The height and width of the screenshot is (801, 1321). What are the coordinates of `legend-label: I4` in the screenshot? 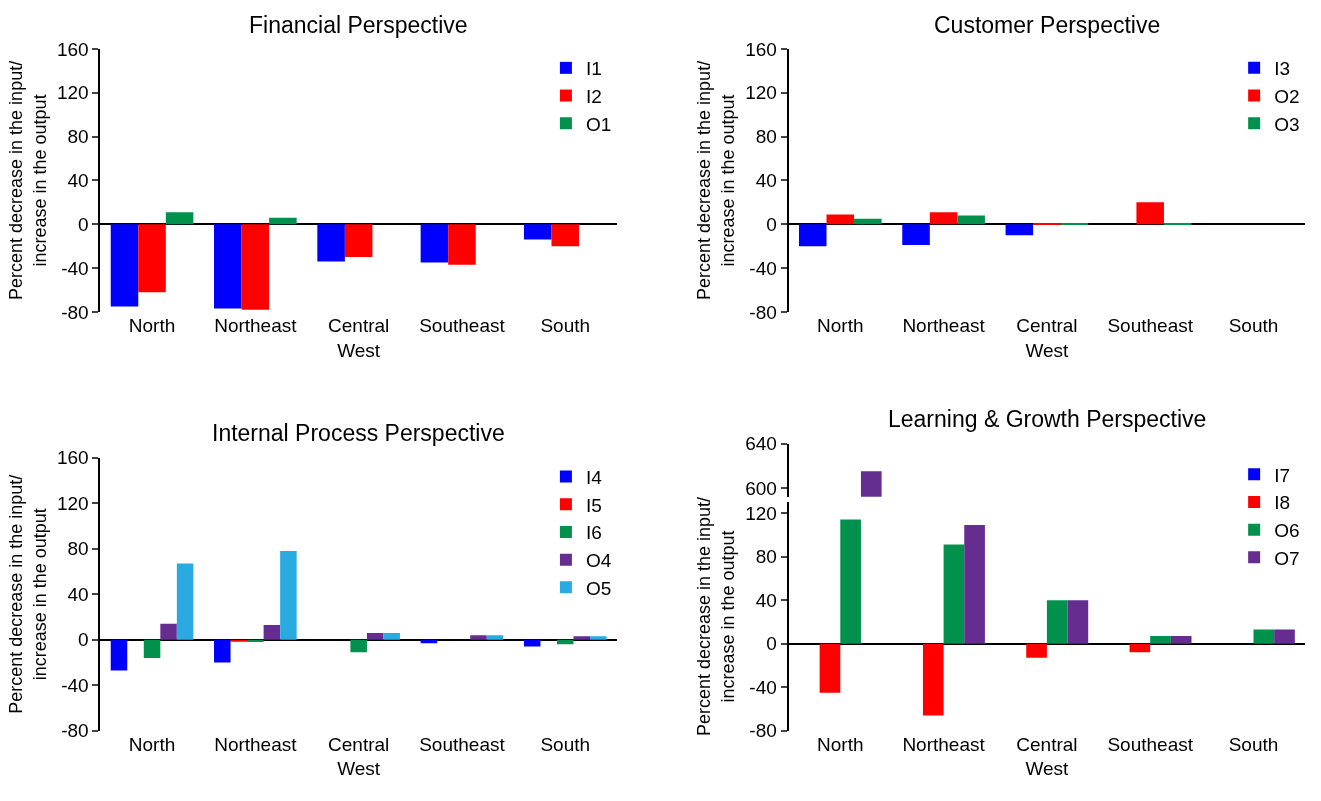 It's located at (594, 477).